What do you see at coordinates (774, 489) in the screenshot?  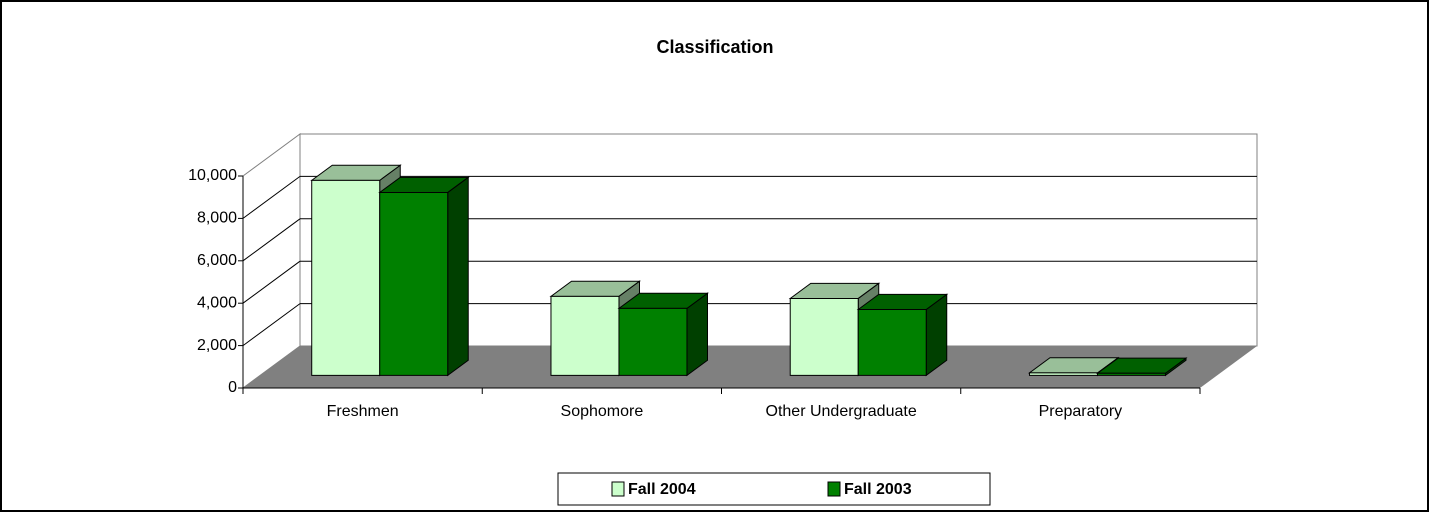 I see `legend-box` at bounding box center [774, 489].